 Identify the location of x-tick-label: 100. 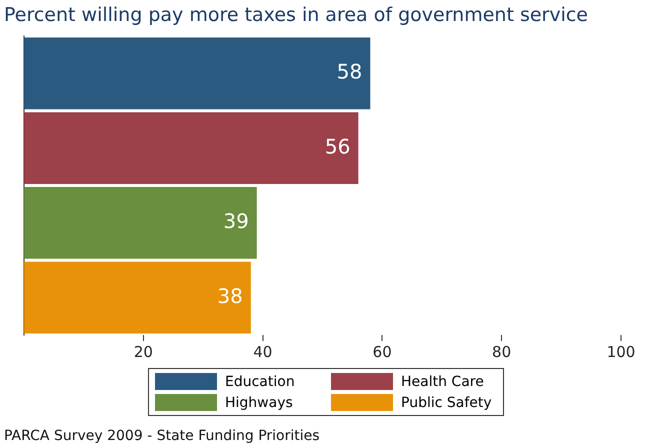
(621, 351).